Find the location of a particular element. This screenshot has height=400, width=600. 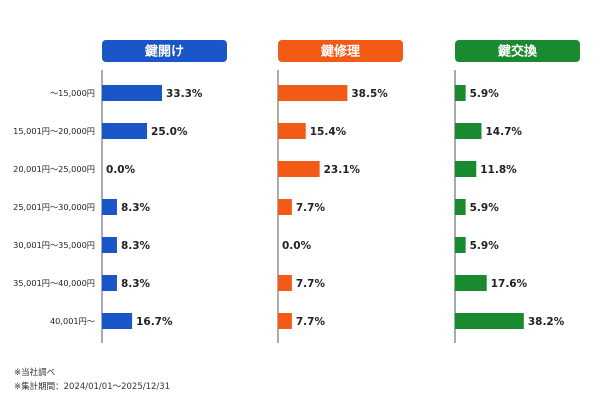

panel-title-key-repair: 鍵修理 is located at coordinates (340, 52).